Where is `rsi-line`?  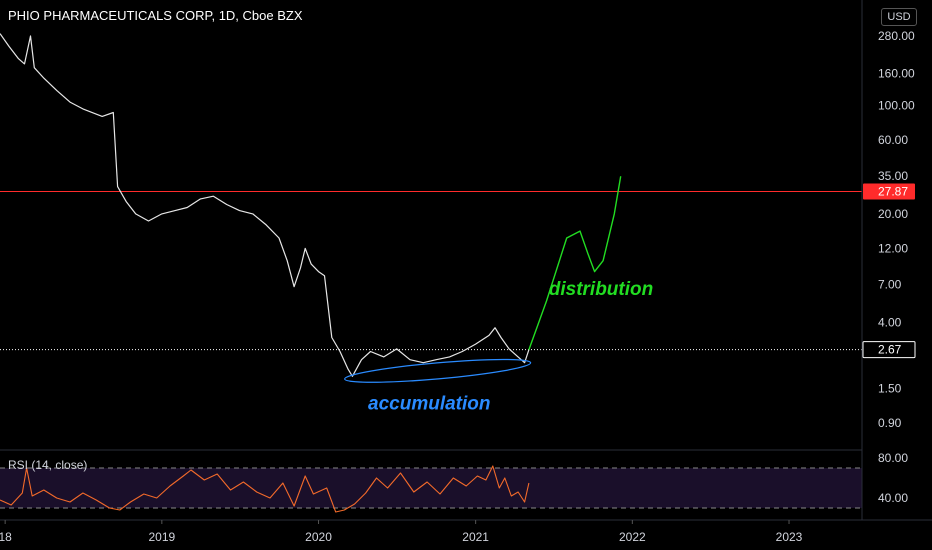 rsi-line is located at coordinates (265, 489).